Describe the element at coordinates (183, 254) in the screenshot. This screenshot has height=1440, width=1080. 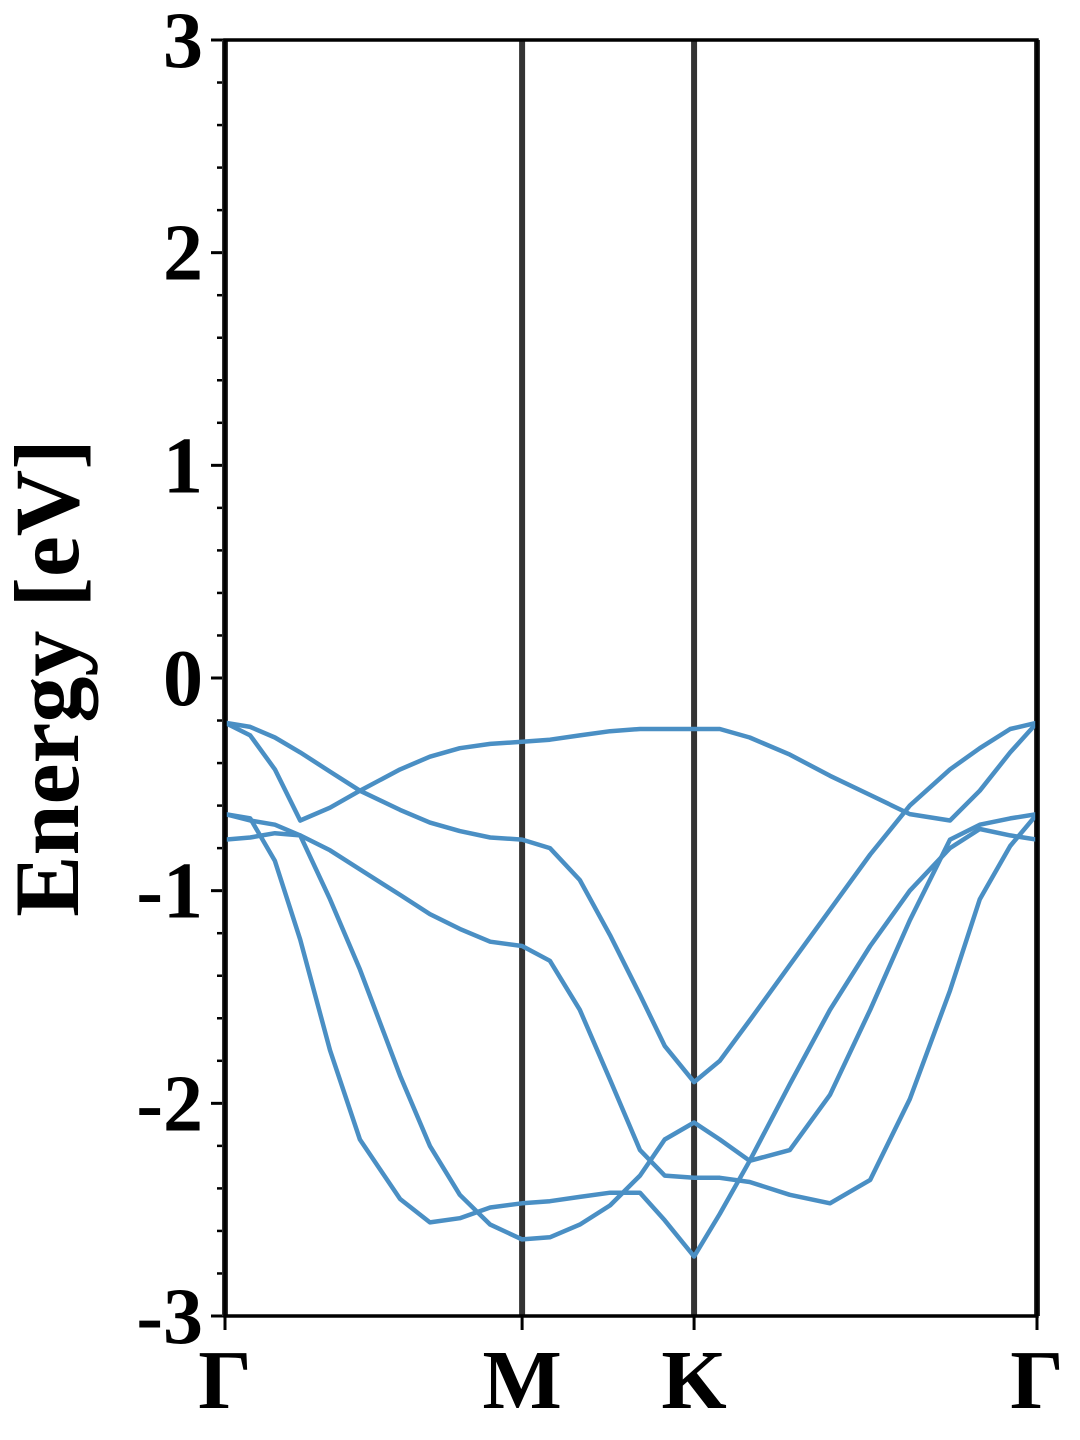
I see `y-tick-label: 2` at that location.